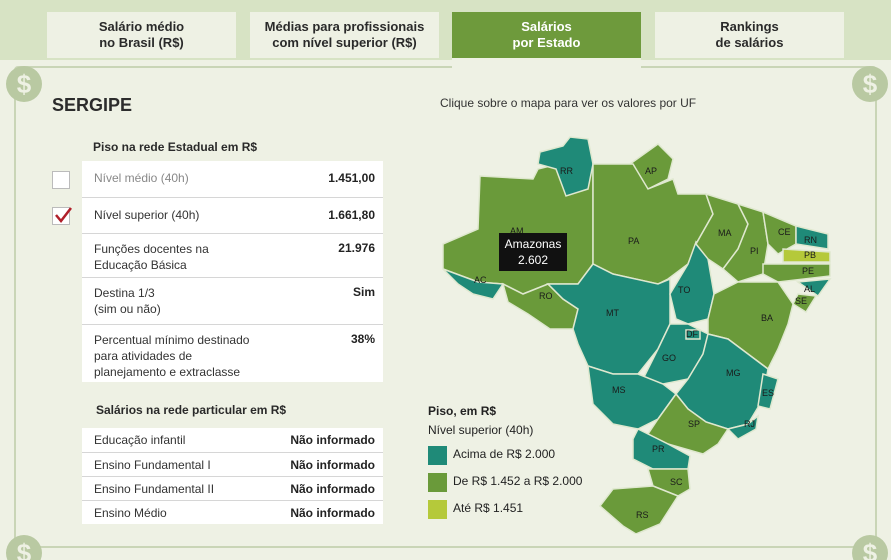  I want to click on state-es, so click(768, 391).